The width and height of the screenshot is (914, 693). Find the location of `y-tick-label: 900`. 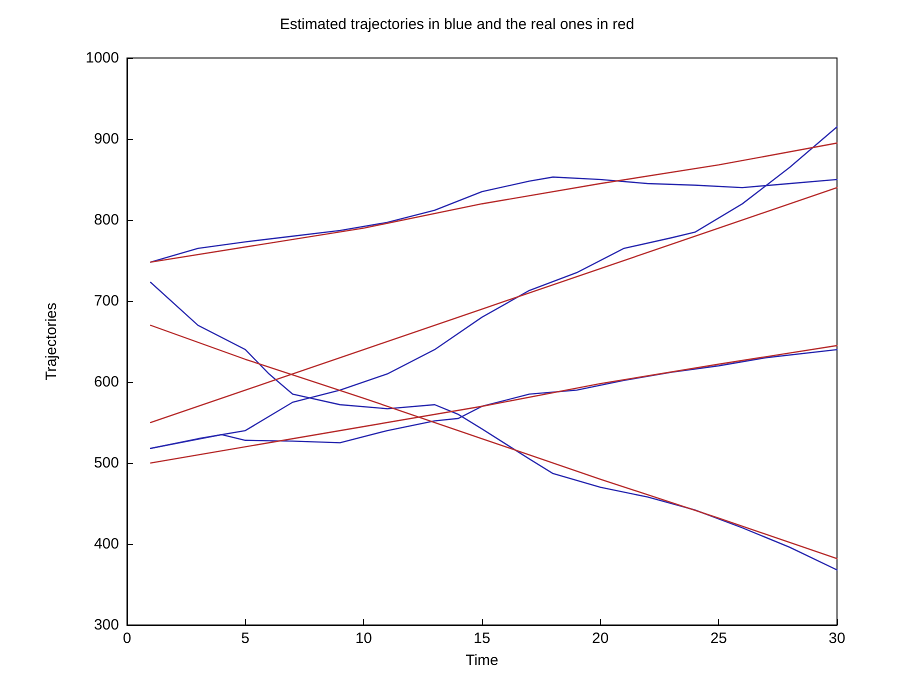

y-tick-label: 900 is located at coordinates (106, 139).